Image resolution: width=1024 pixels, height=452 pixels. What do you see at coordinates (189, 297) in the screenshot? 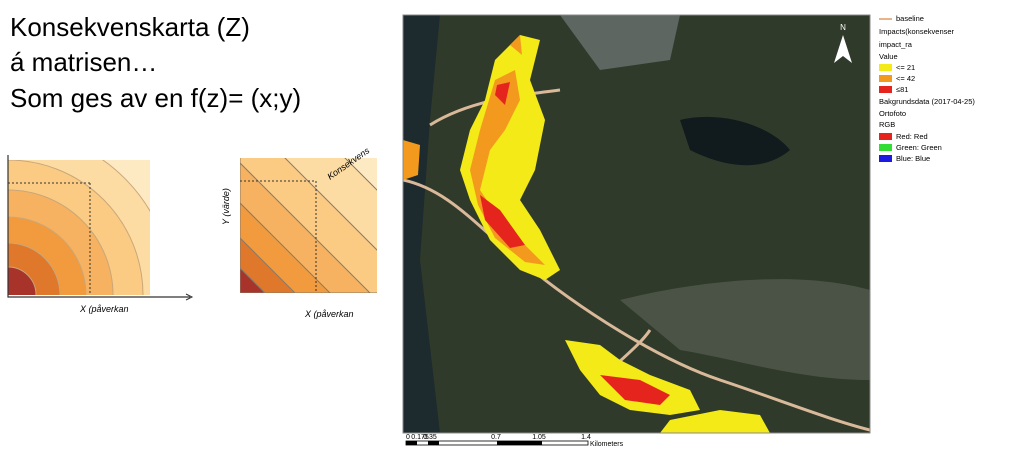
I see `arrow` at bounding box center [189, 297].